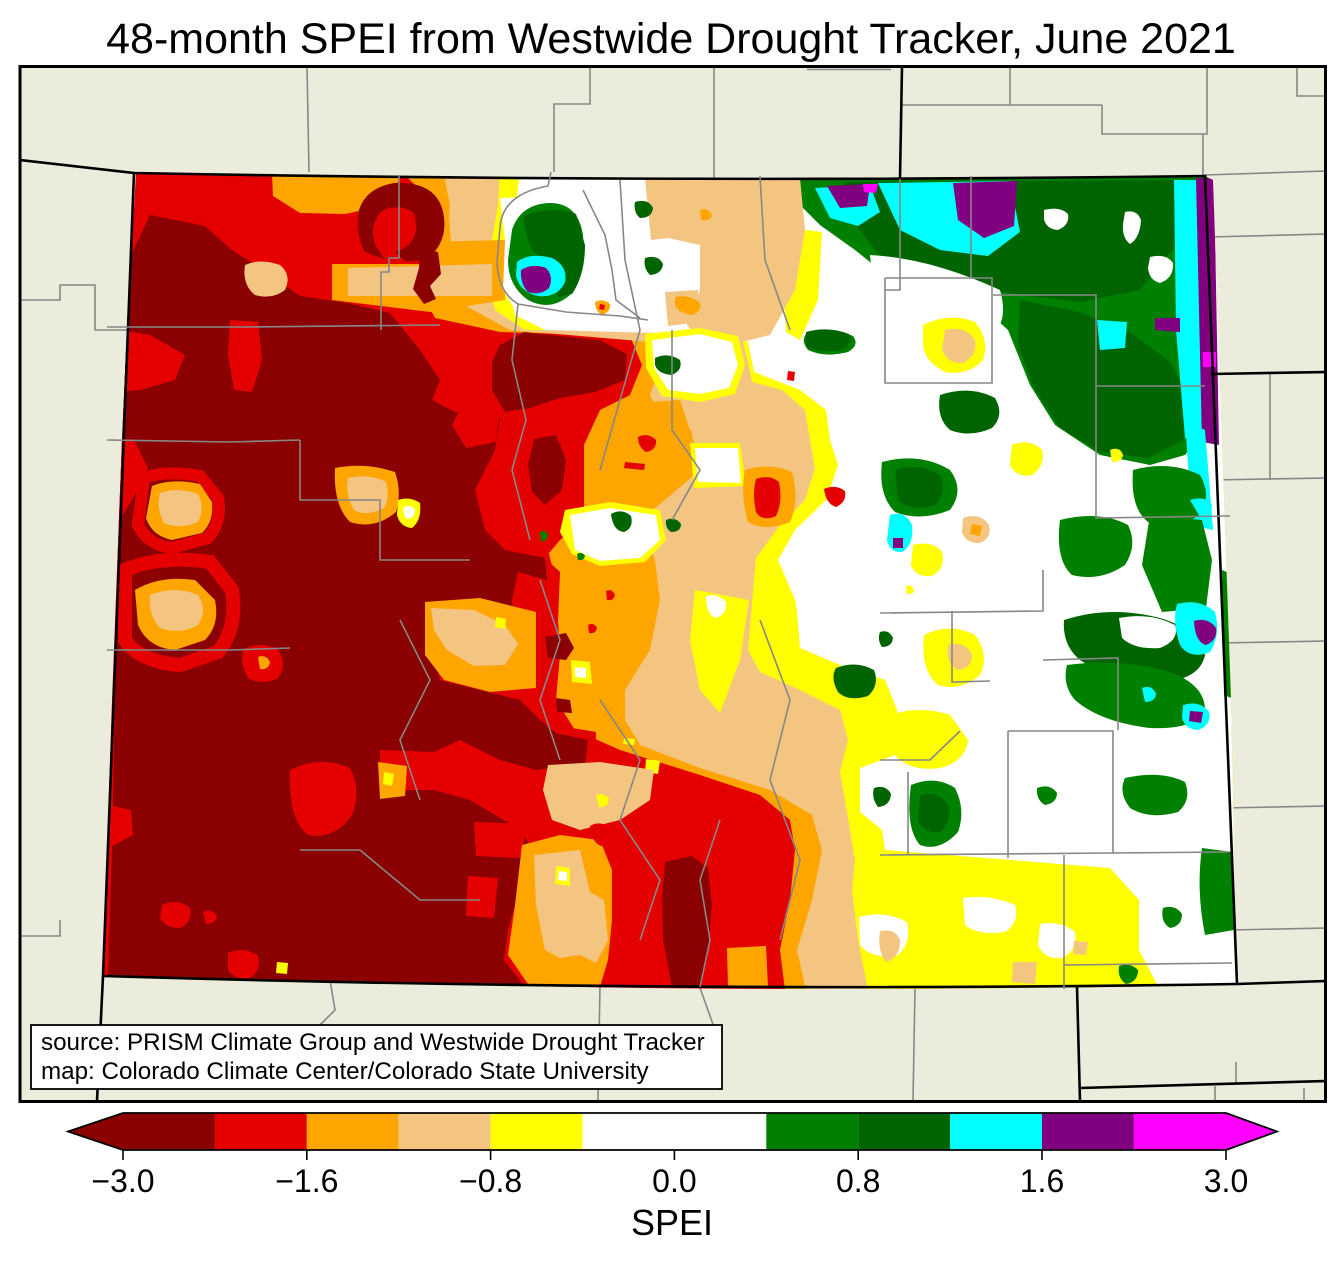  Describe the element at coordinates (1226, 1181) in the screenshot. I see `svg-text: 3.0` at that location.